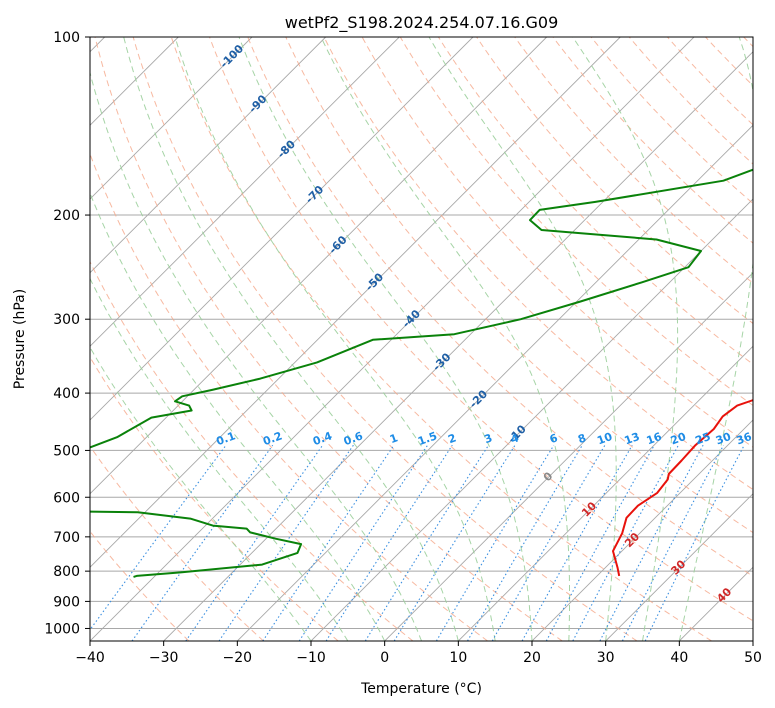  I want to click on x-tick-label: −40, so click(90, 658).